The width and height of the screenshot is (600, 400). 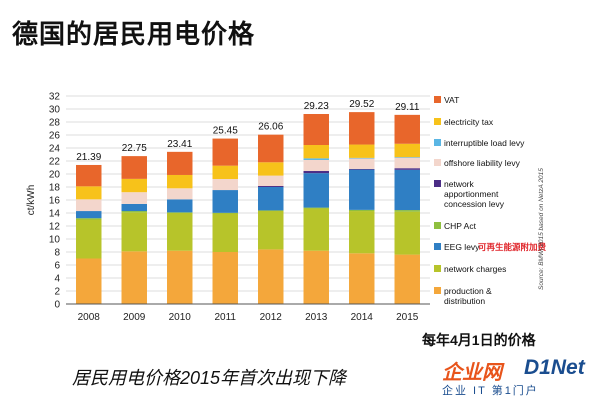 I want to click on bar-total-label: 29.11, so click(x=407, y=107).